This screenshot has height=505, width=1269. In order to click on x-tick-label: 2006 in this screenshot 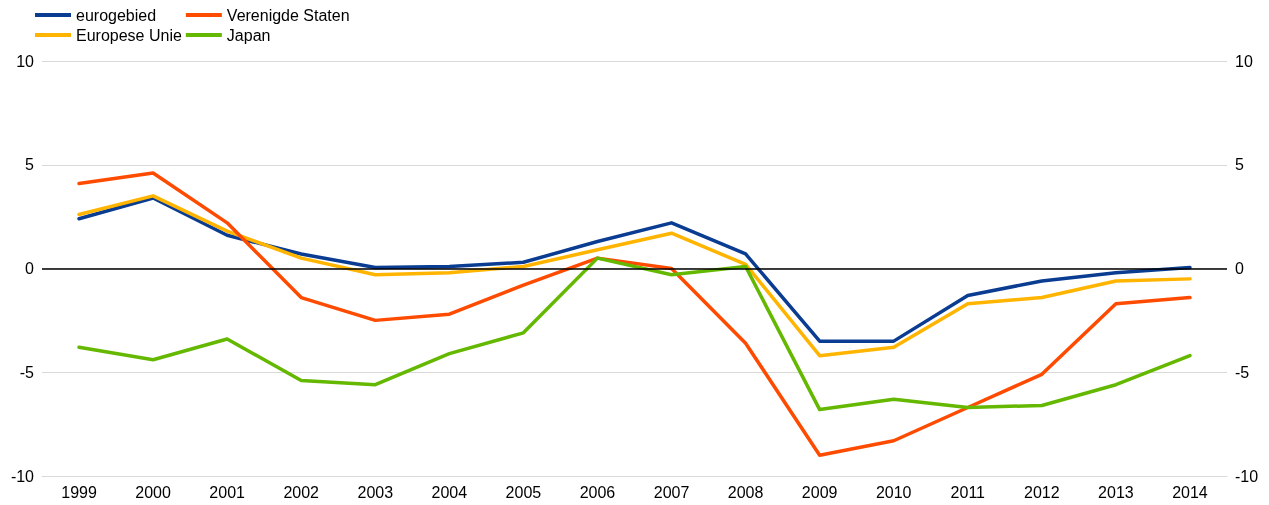, I will do `click(597, 492)`.